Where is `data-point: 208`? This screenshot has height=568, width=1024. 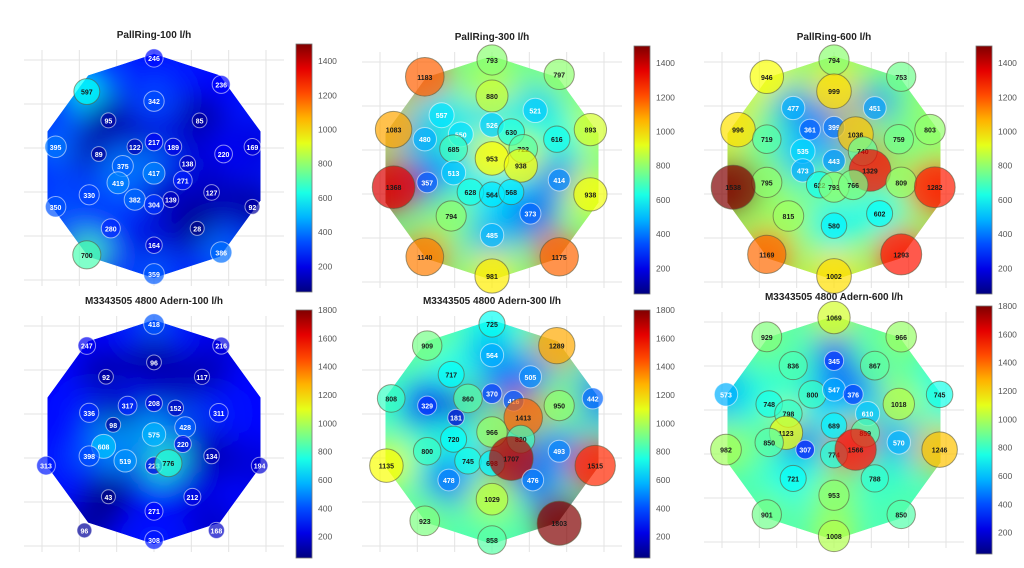
data-point: 208 is located at coordinates (154, 403).